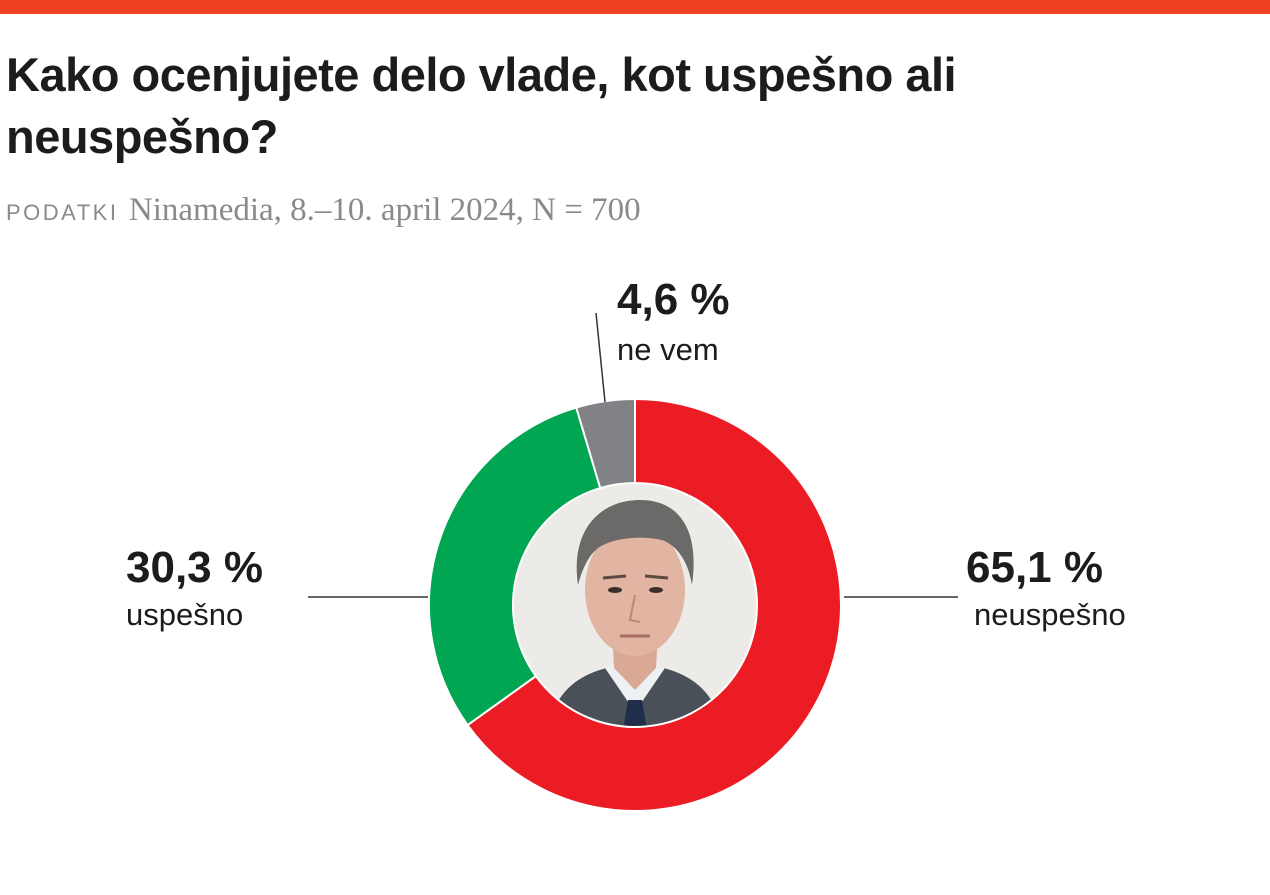 The width and height of the screenshot is (1270, 895). What do you see at coordinates (184, 614) in the screenshot?
I see `category-label-uspesno: uspešno` at bounding box center [184, 614].